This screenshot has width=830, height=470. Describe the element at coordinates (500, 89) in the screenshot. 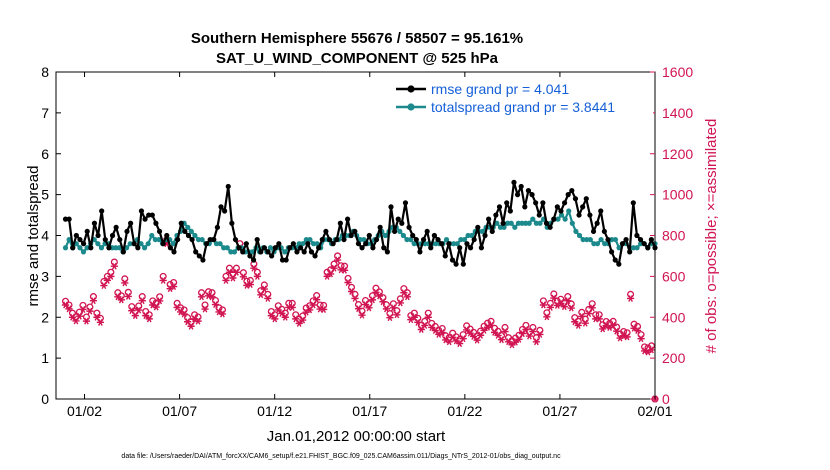

I see `legend-rmse-label: rmse grand pr = 4.041` at that location.